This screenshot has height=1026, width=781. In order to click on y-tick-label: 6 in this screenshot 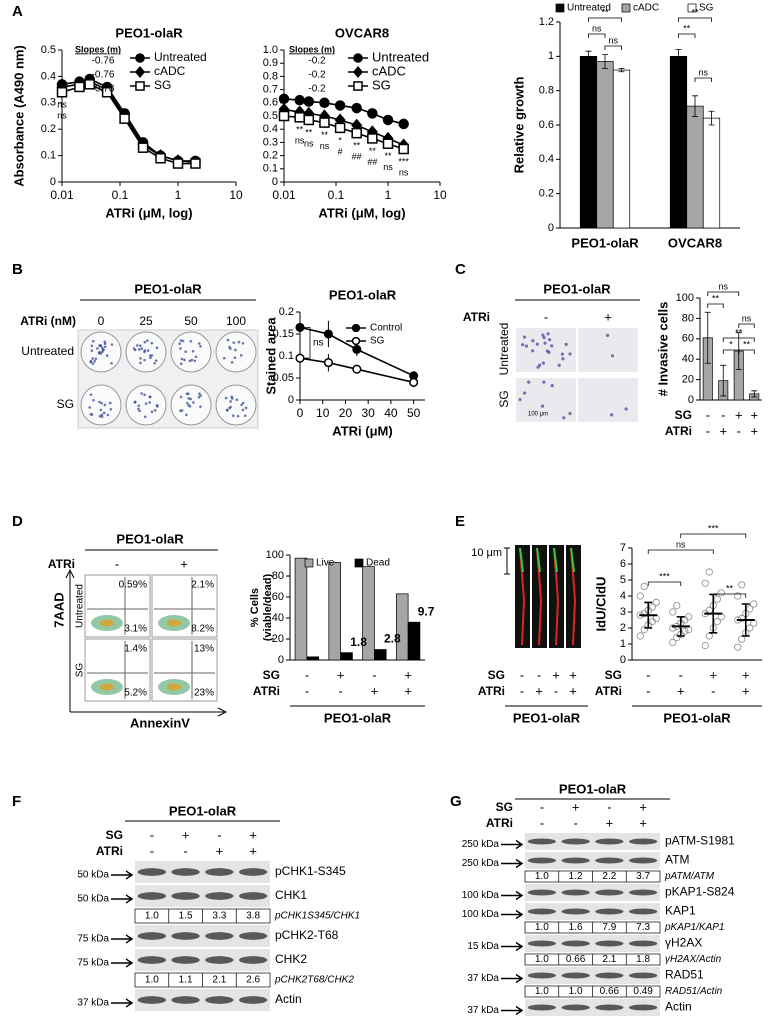, I will do `click(623, 564)`.